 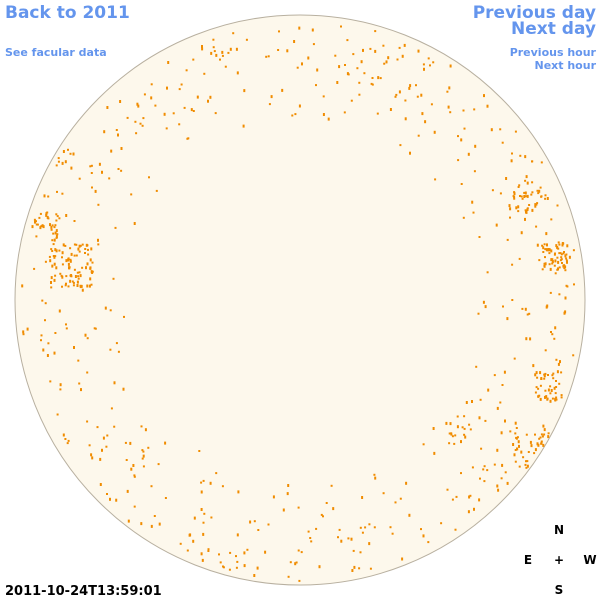 I want to click on previous-hour-link: Previous hour, so click(x=553, y=52).